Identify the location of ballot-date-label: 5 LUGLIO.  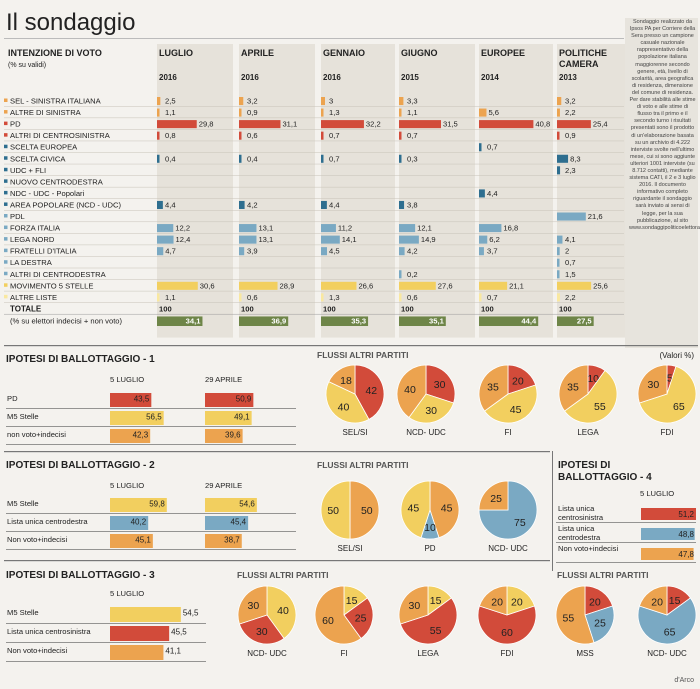
(127, 593).